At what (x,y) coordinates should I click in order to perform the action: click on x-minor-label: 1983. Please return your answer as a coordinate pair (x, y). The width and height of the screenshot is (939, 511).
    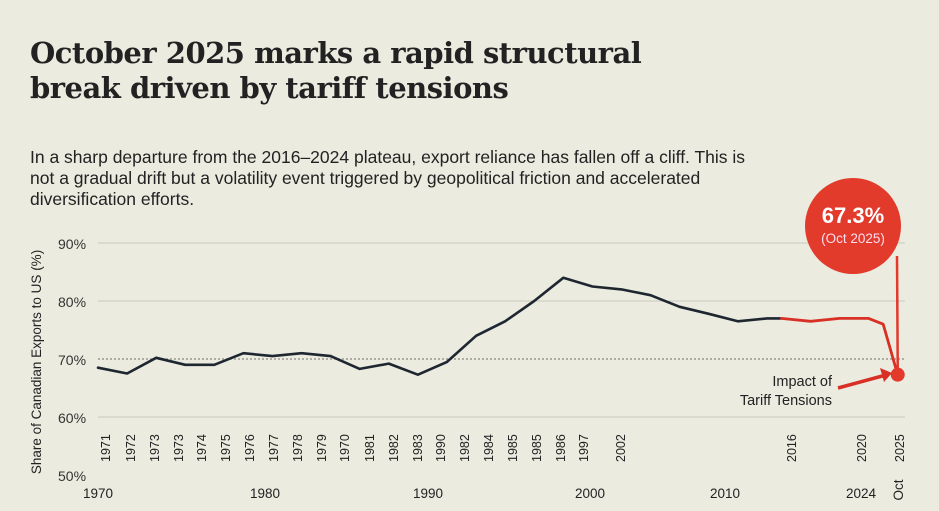
    Looking at the image, I should click on (418, 448).